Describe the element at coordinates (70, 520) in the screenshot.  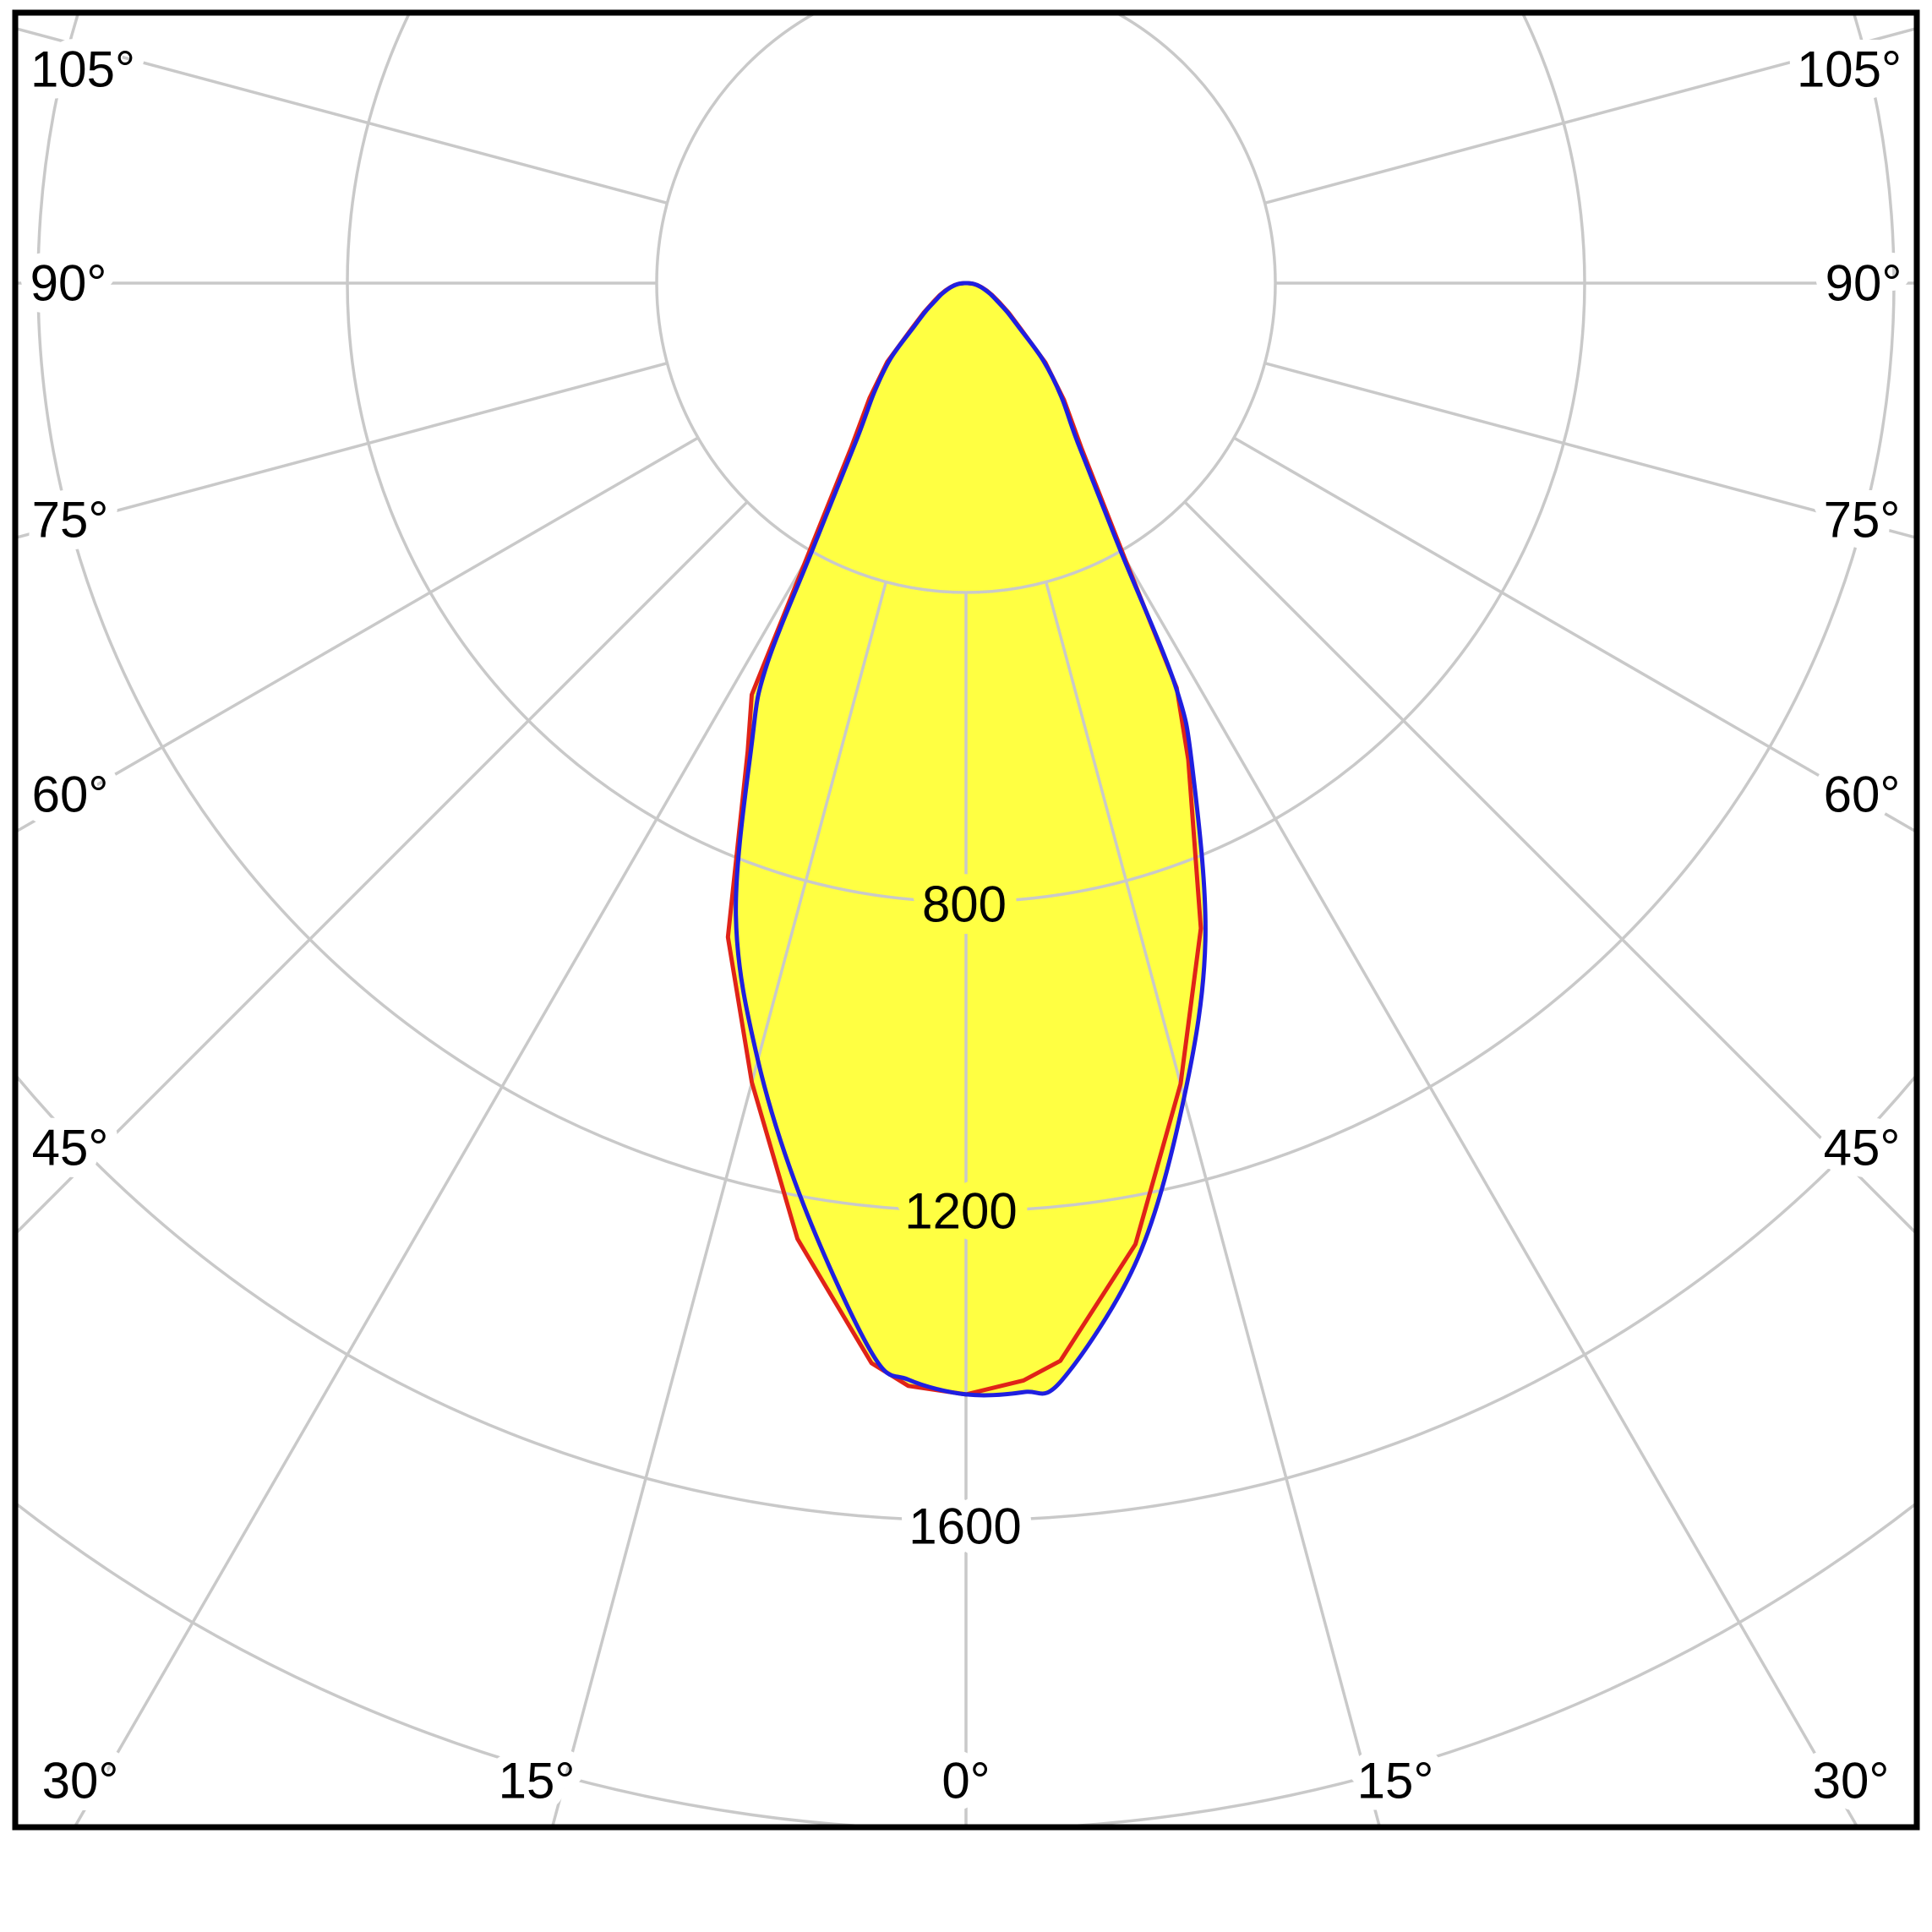
I see `angle-label-left-75°: 75°` at that location.